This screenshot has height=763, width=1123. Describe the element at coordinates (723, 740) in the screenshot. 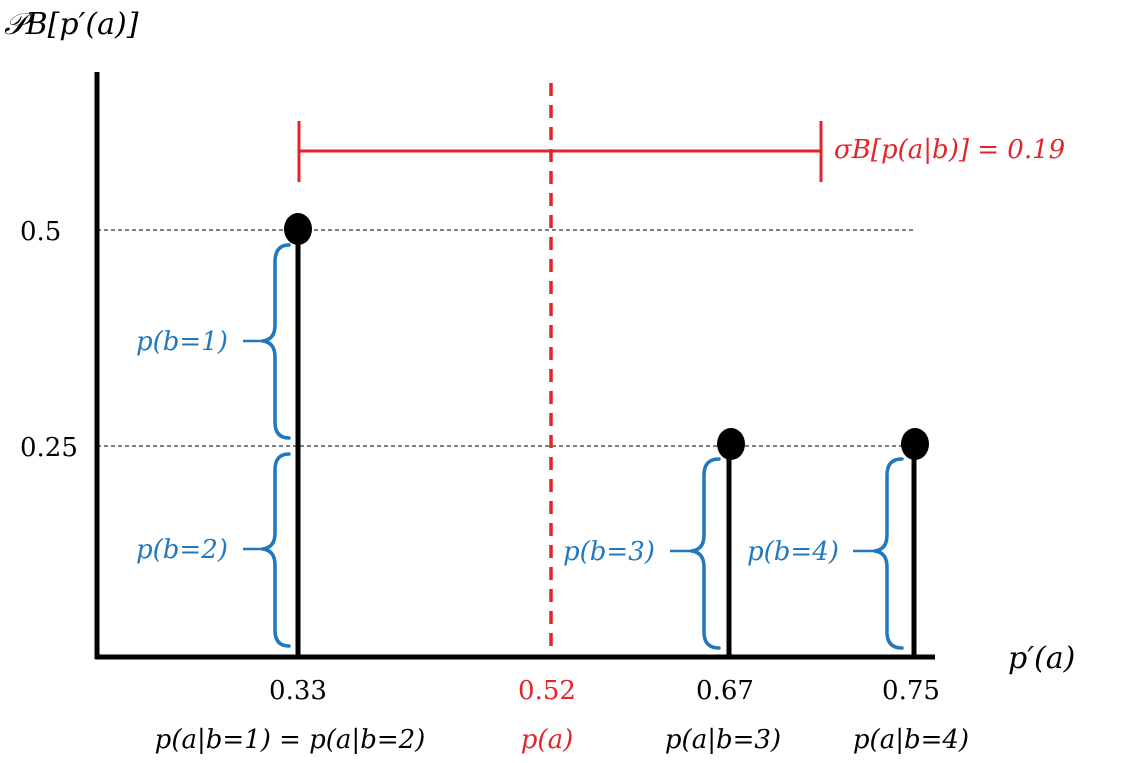

I see `x-point-label: p(a|b=3)` at that location.